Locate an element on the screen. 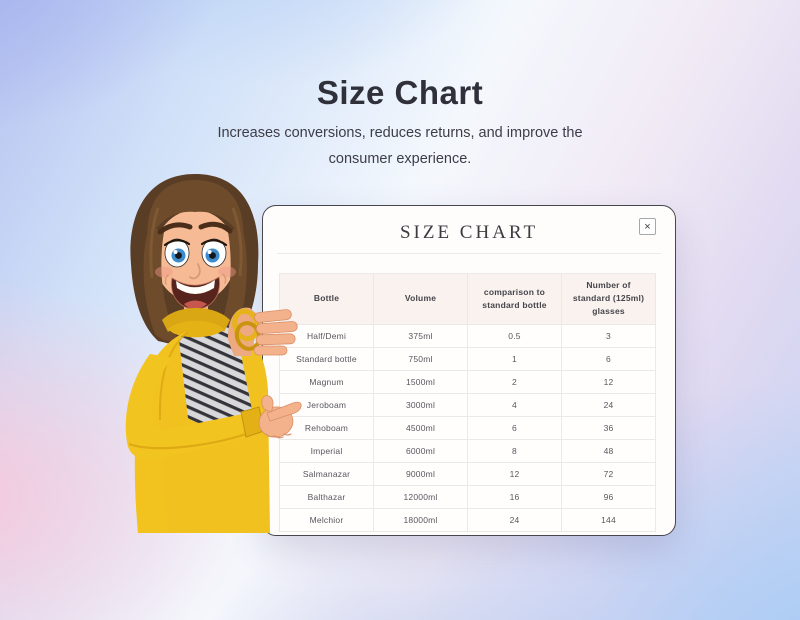 The image size is (800, 620). cell-bottle: Salmanazar is located at coordinates (326, 473).